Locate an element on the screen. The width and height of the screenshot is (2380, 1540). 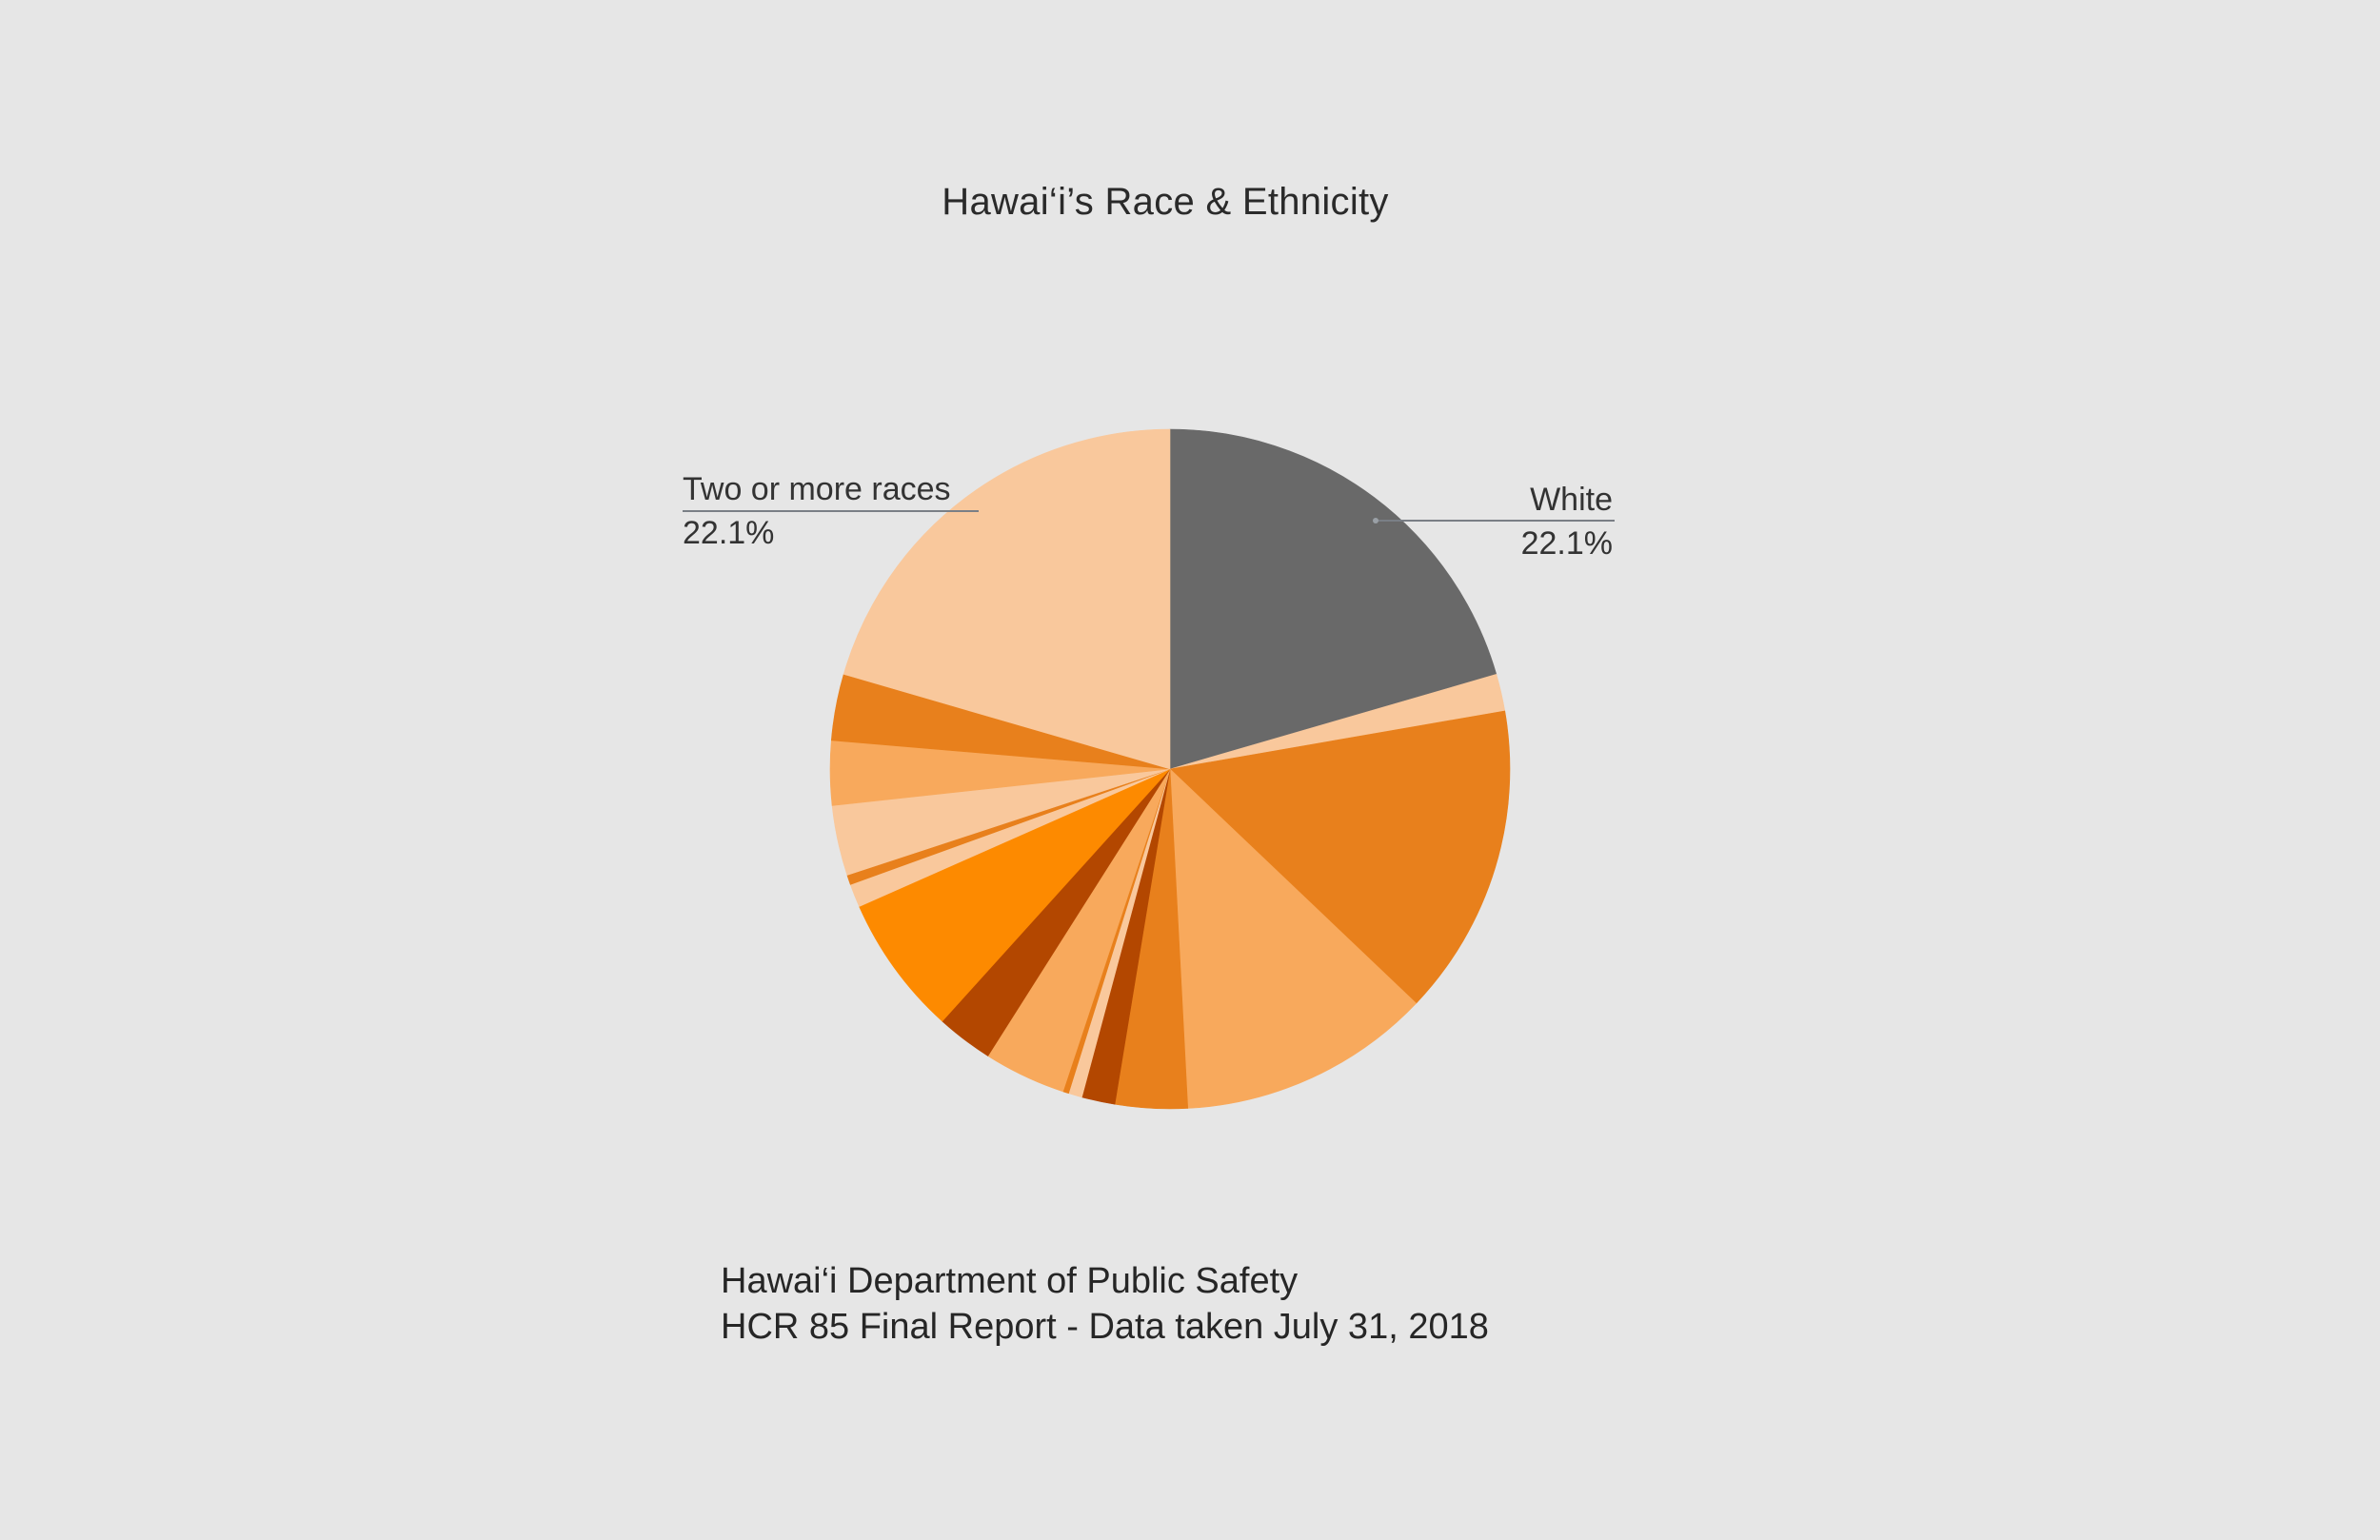
data-label-white: White 22.1% is located at coordinates (1549, 521).